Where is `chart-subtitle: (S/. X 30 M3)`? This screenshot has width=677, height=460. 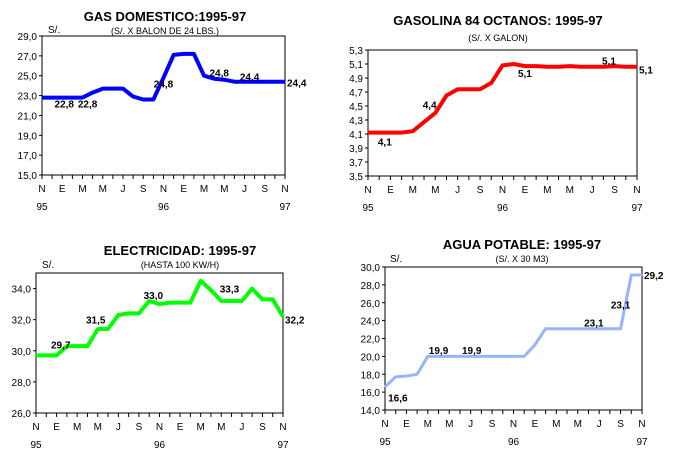
chart-subtitle: (S/. X 30 M3) is located at coordinates (521, 259).